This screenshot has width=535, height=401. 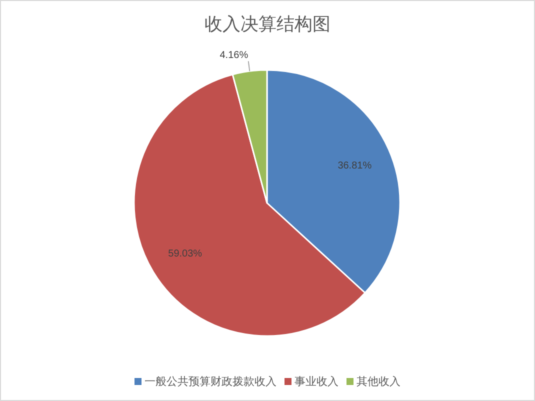 What do you see at coordinates (210, 381) in the screenshot?
I see `legend-label: 一般公共预算财政拨款收入` at bounding box center [210, 381].